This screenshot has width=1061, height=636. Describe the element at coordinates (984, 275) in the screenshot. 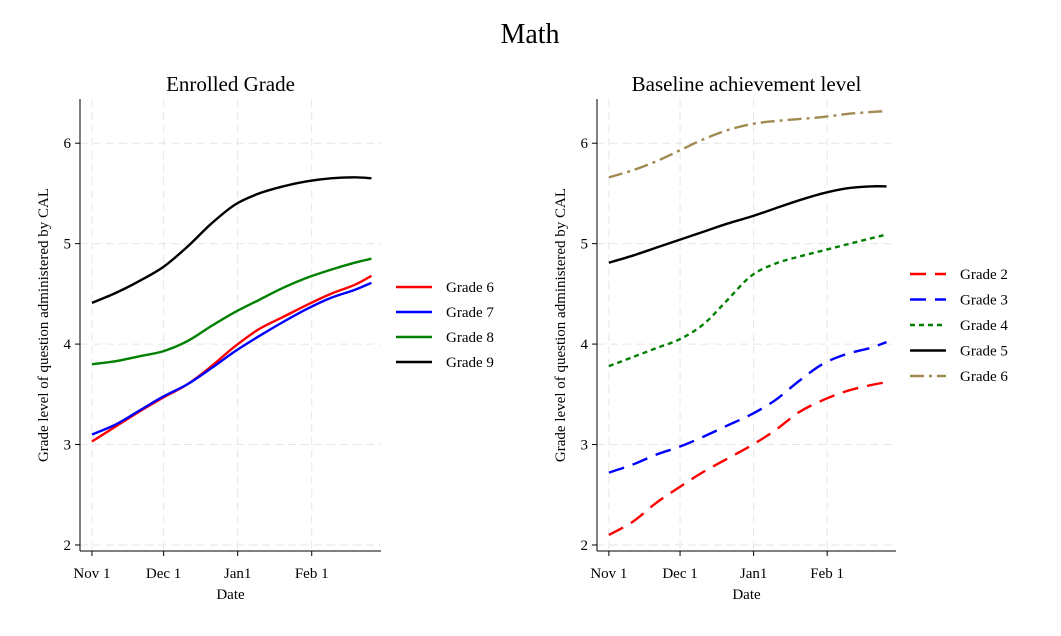

I see `legend-label-grade-2: Grade 2` at that location.